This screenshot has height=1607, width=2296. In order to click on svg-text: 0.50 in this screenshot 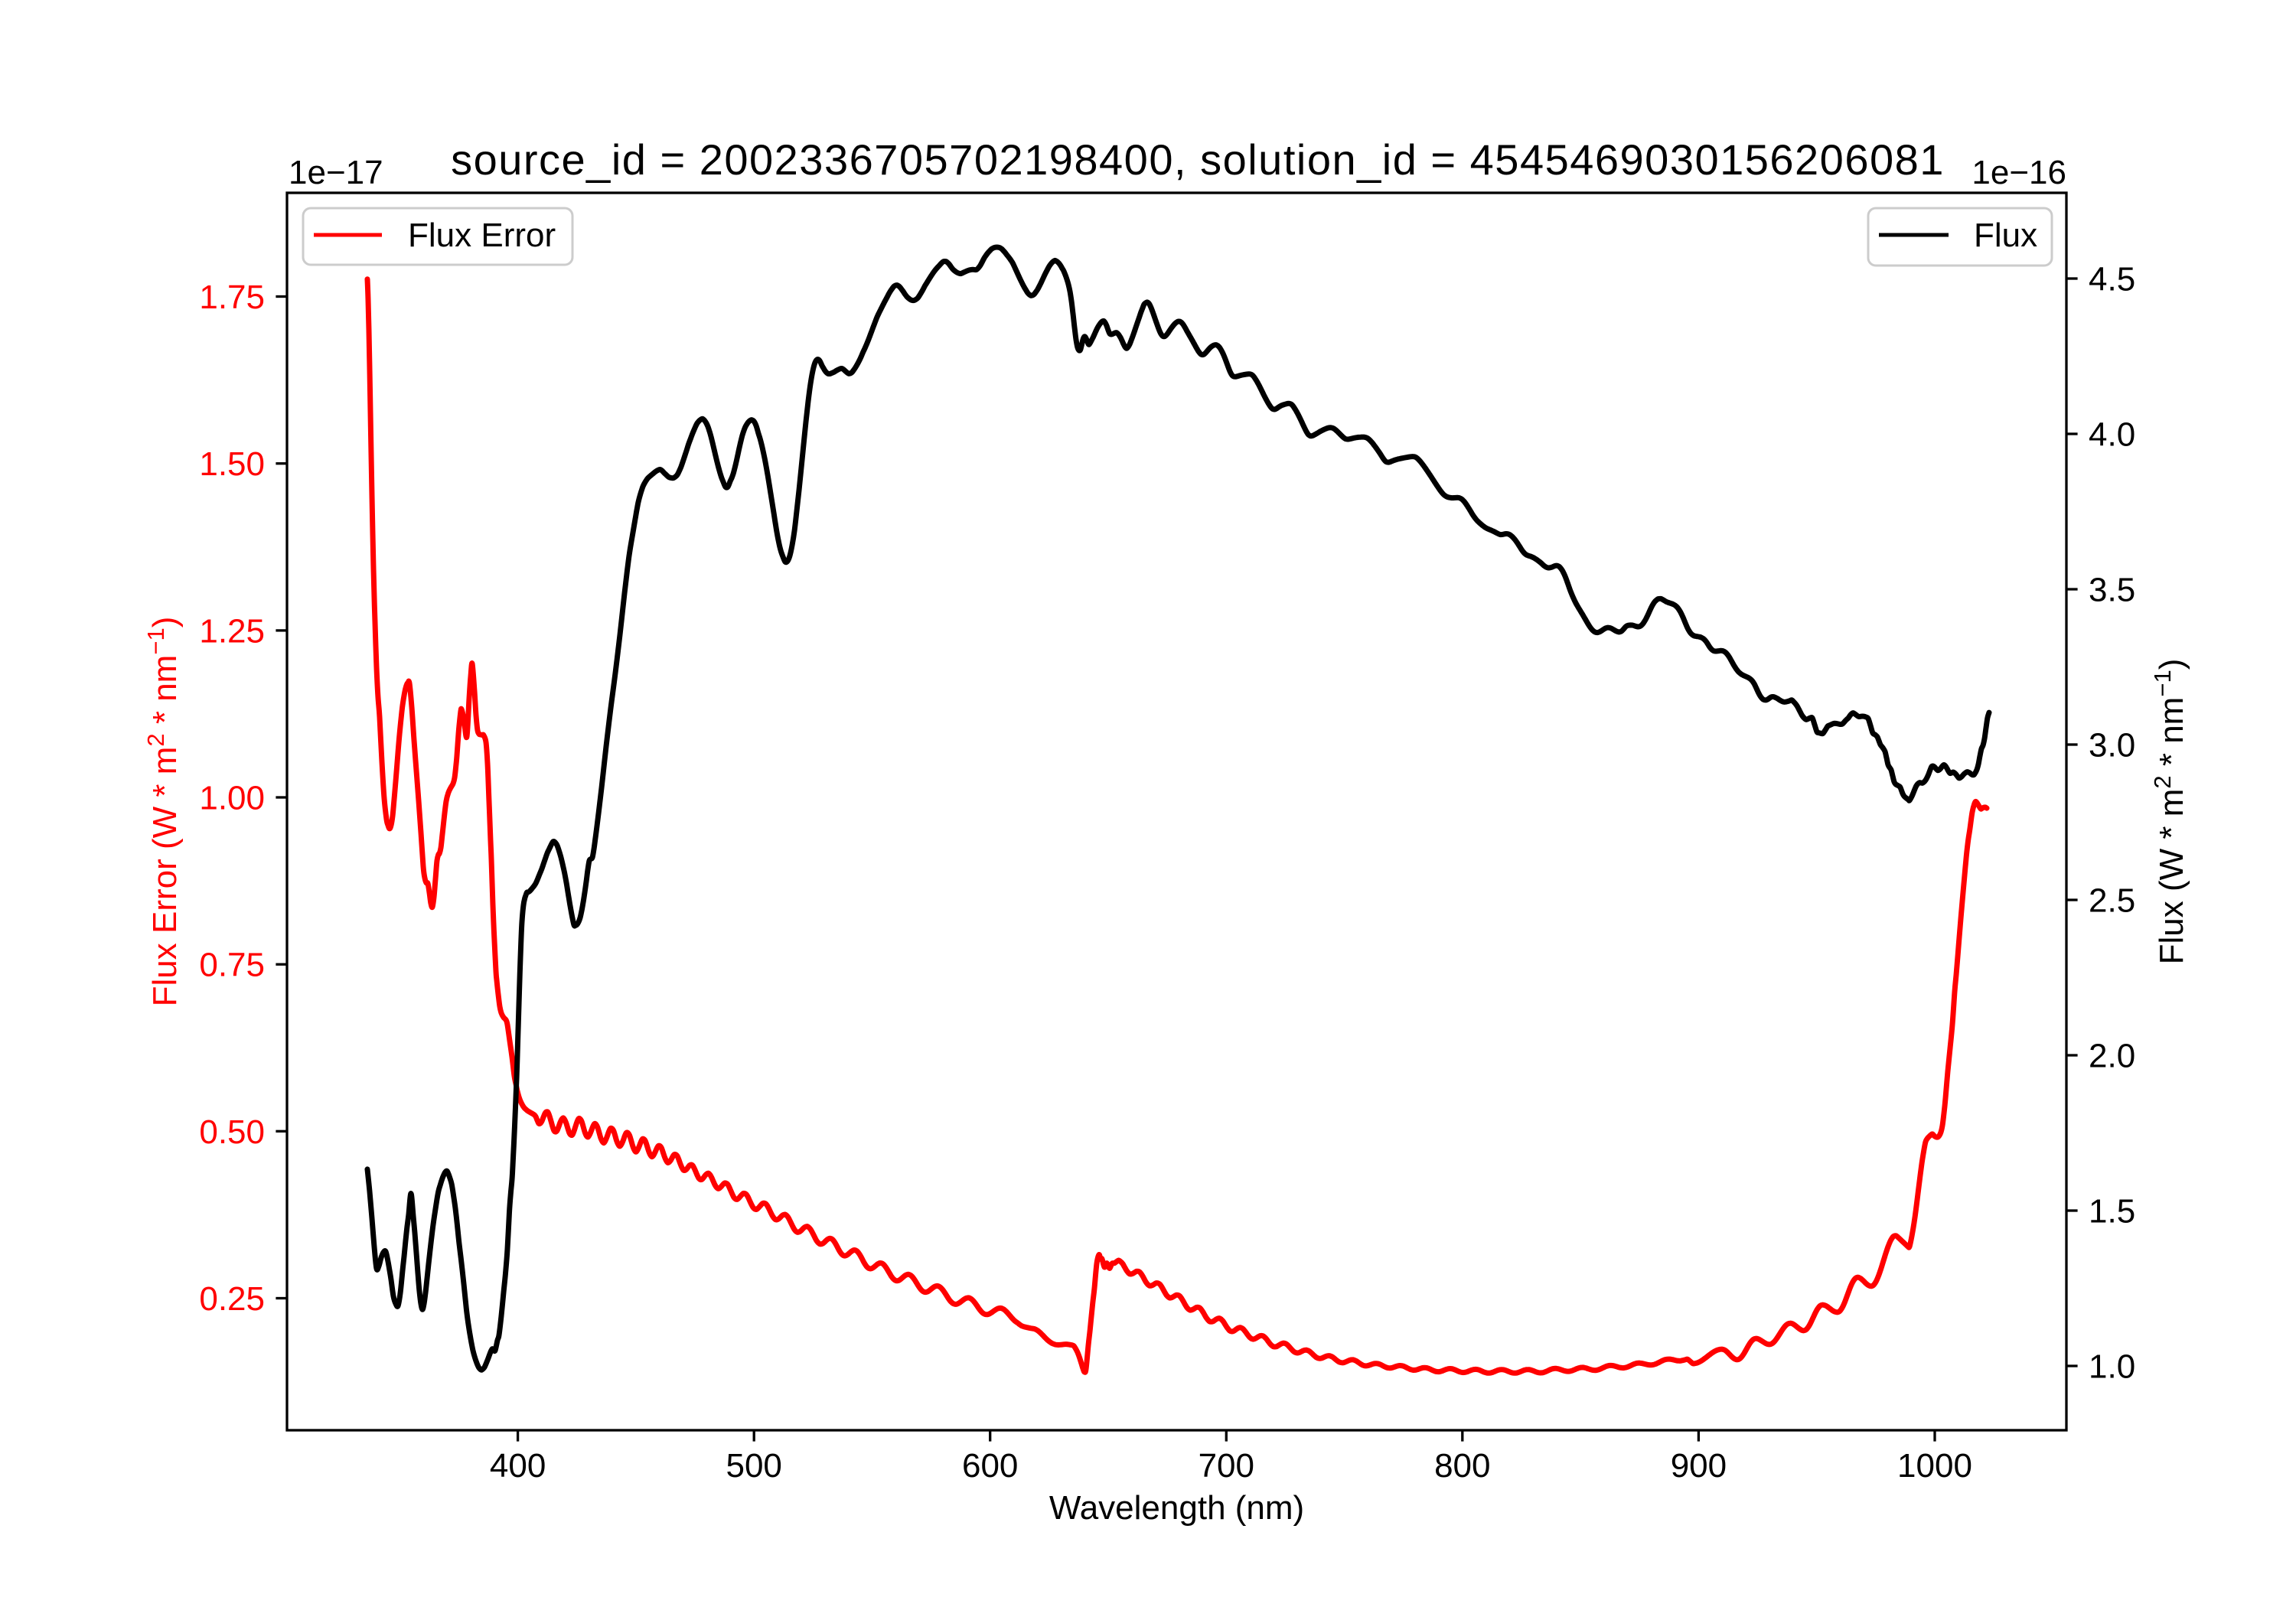, I will do `click(232, 1132)`.